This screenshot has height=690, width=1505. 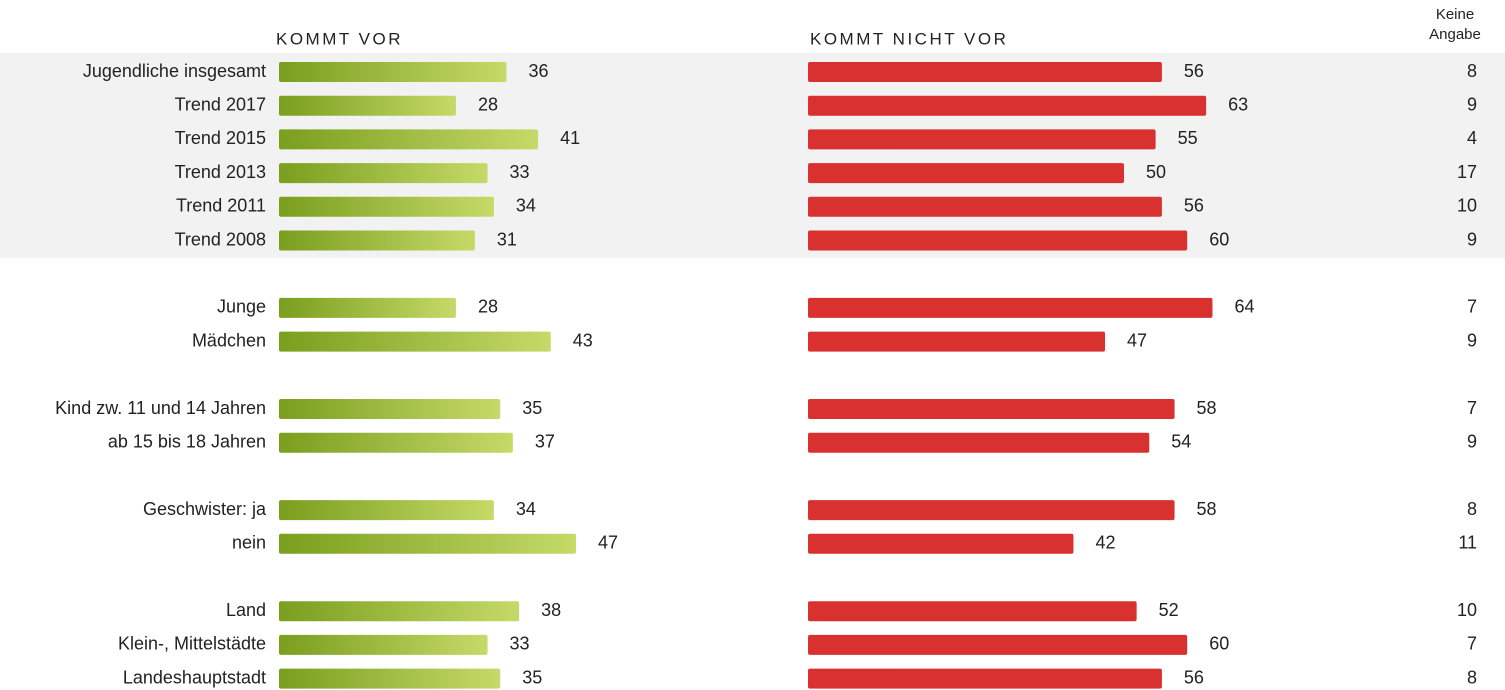 I want to click on value-label: 43, so click(x=583, y=340).